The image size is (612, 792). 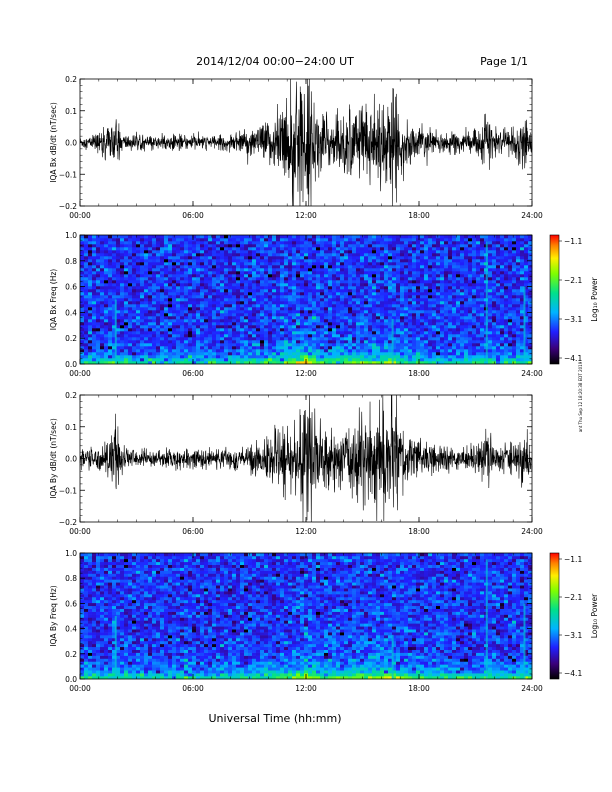 I want to click on y-axis-label: IQA Bx Freq (Hz), so click(x=53, y=300).